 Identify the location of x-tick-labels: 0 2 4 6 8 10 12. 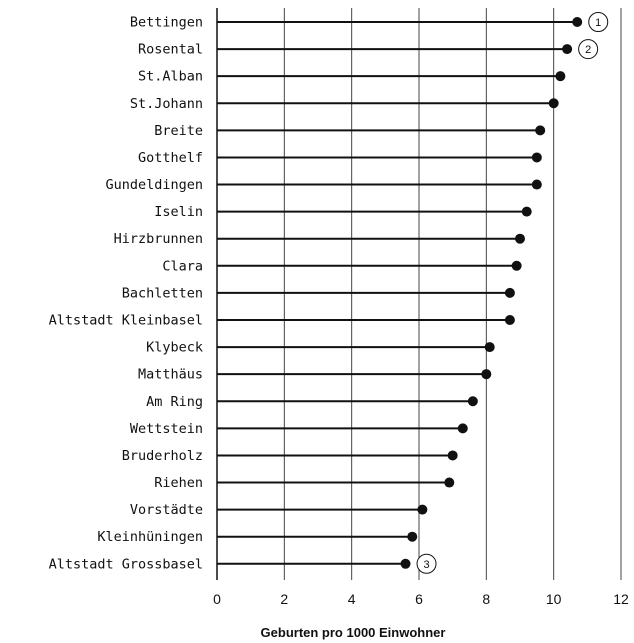
(421, 599).